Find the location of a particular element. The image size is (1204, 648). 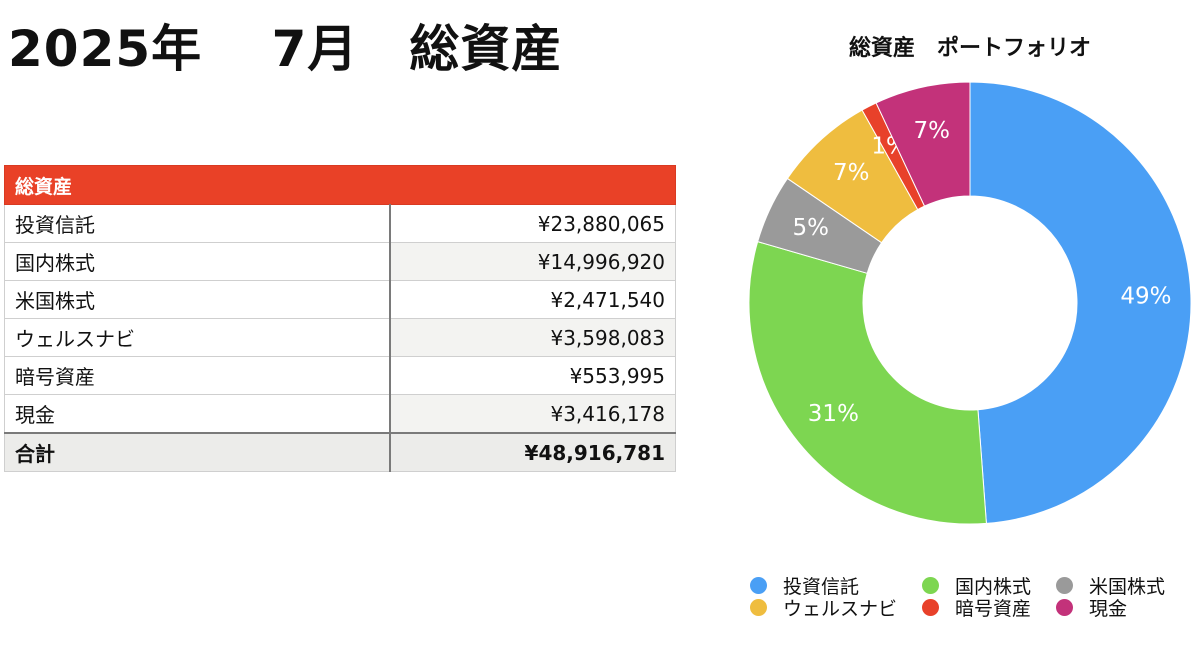

legend-item: 現金 is located at coordinates (1121, 608).